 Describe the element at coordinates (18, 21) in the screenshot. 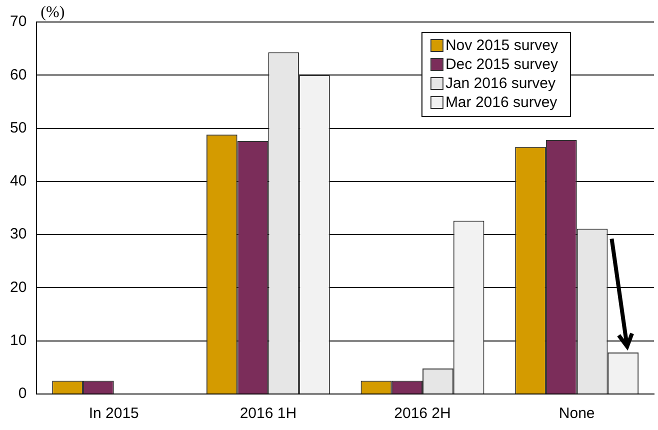

I see `y-tick-label: 70` at that location.